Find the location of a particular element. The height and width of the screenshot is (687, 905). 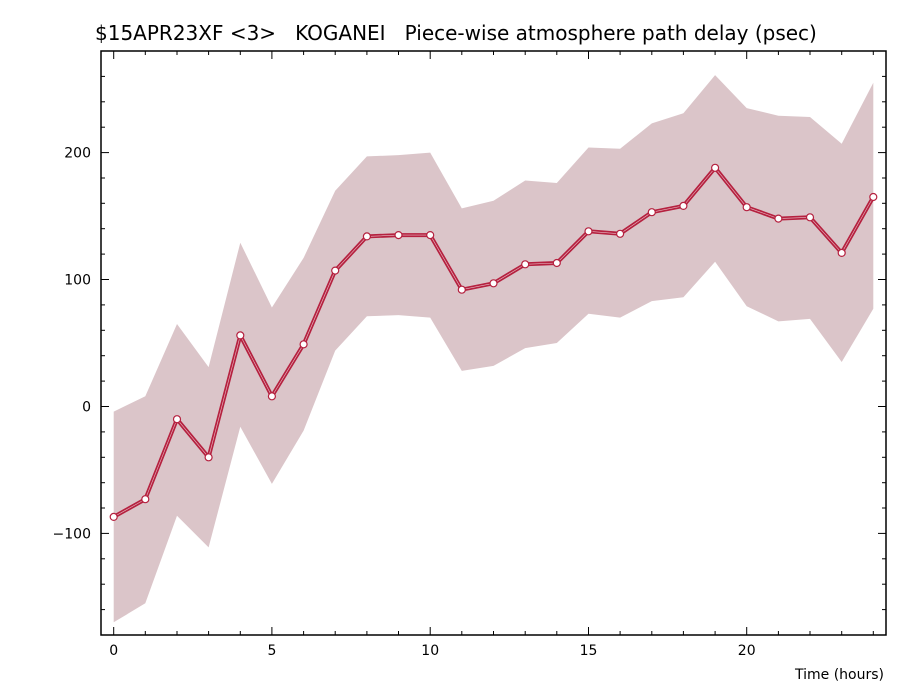

x-axis-label: Time (hours) is located at coordinates (839, 675).